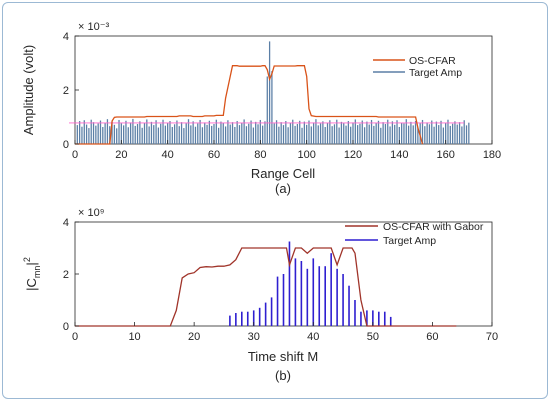 Image resolution: width=550 pixels, height=401 pixels. I want to click on panel-b-y-tick-label: 4, so click(66, 223).